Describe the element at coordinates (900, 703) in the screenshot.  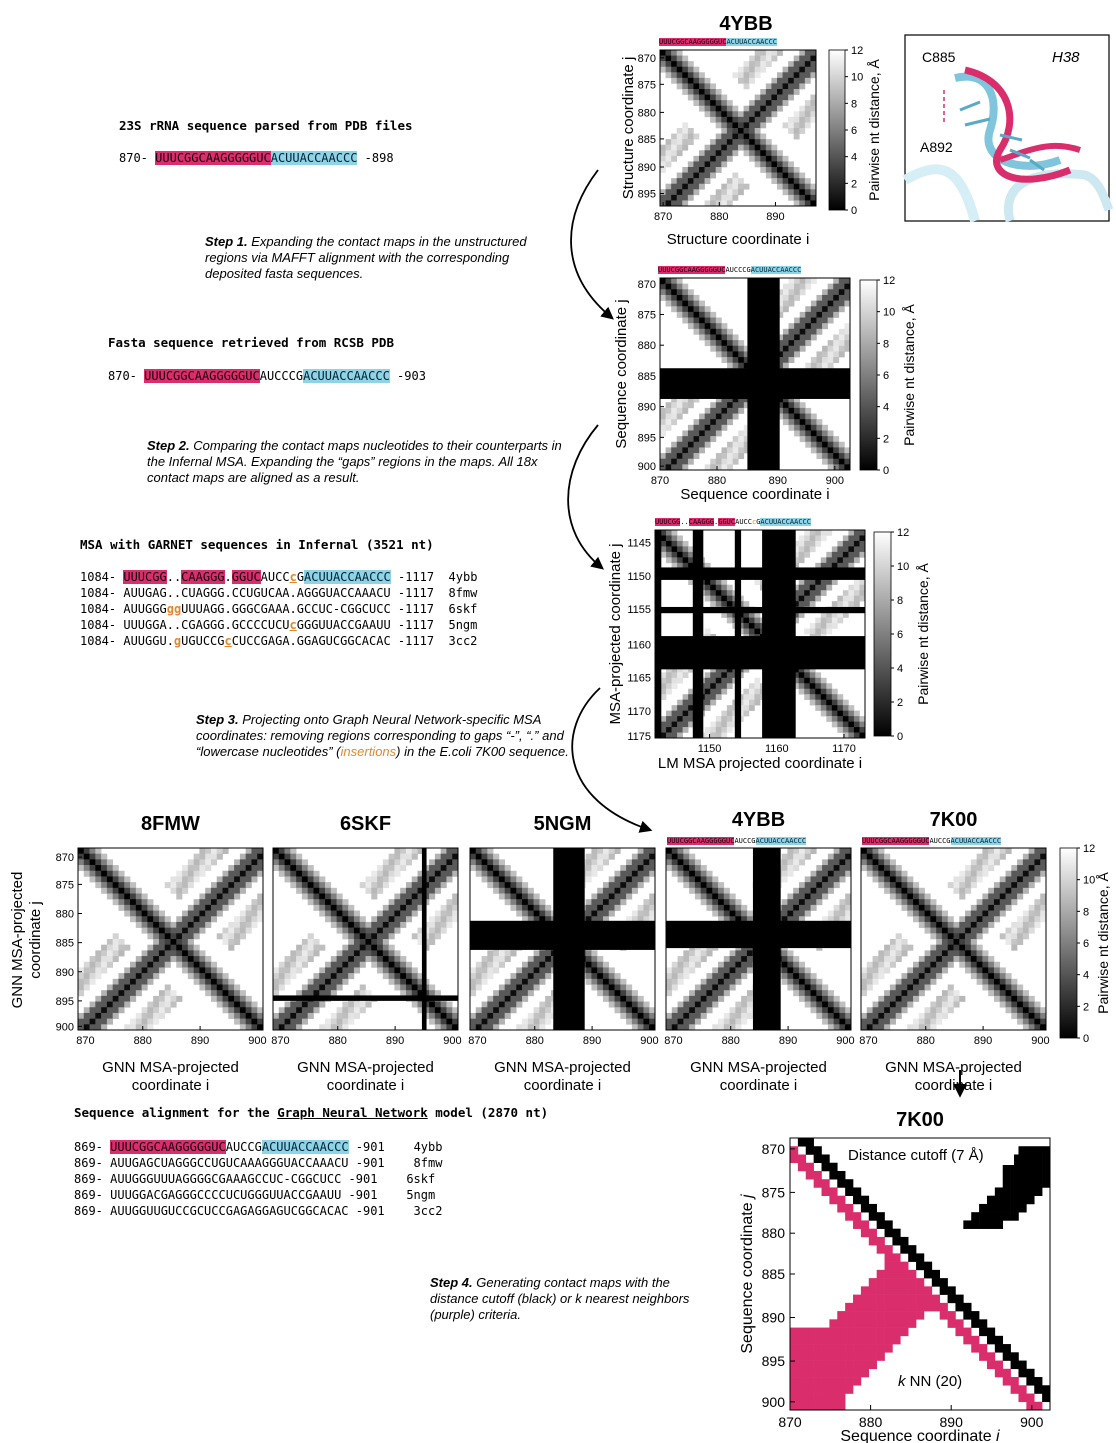
I see `colorbar-tick-label: 2` at that location.